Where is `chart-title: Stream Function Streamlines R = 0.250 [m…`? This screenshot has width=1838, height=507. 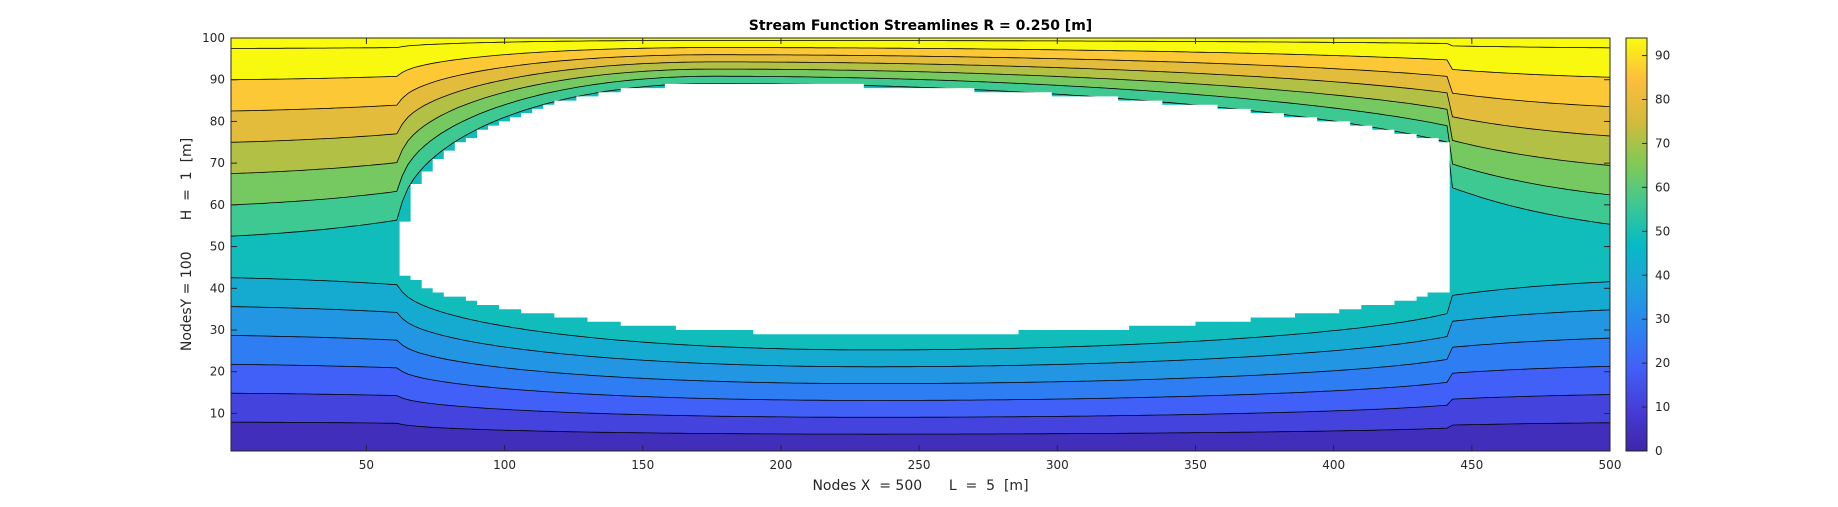 chart-title: Stream Function Streamlines R = 0.250 [m… is located at coordinates (920, 26).